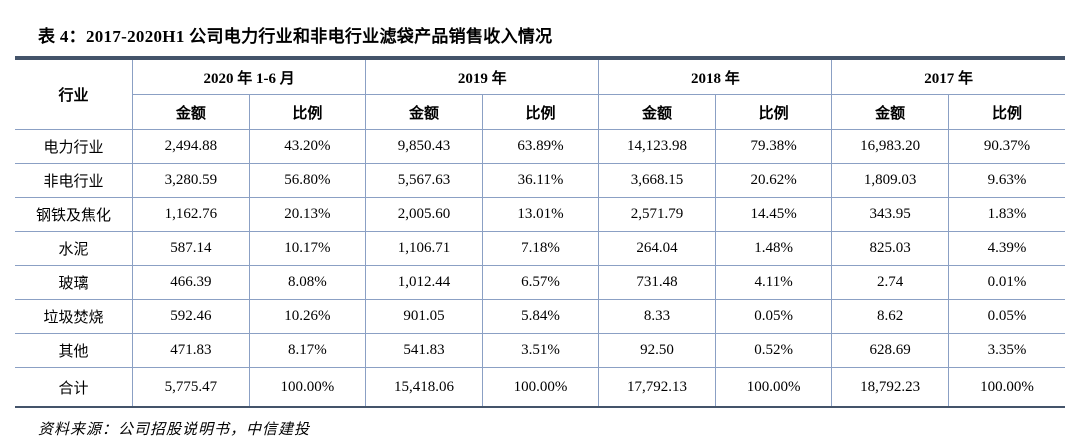 The image size is (1080, 442). I want to click on value-cell: 1,106.71, so click(424, 248).